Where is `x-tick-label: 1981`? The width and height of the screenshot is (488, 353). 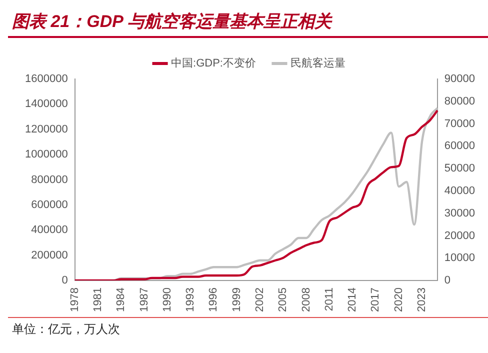
x-tick-label: 1981 is located at coordinates (98, 300).